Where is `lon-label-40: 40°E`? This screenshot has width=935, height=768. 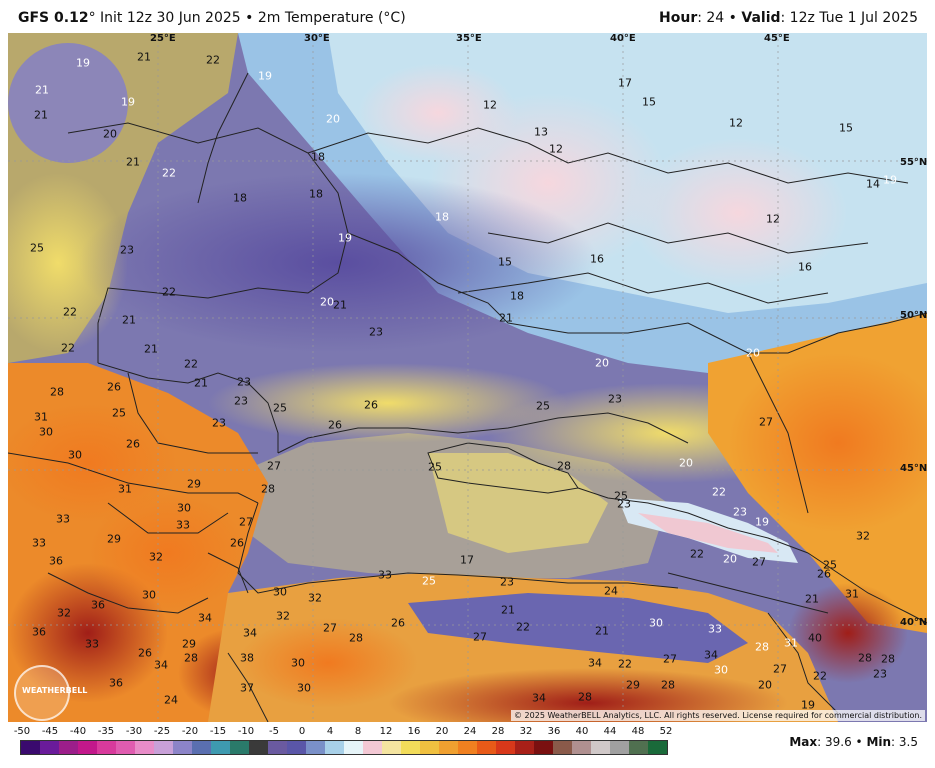
lon-label-40: 40°E is located at coordinates (623, 38).